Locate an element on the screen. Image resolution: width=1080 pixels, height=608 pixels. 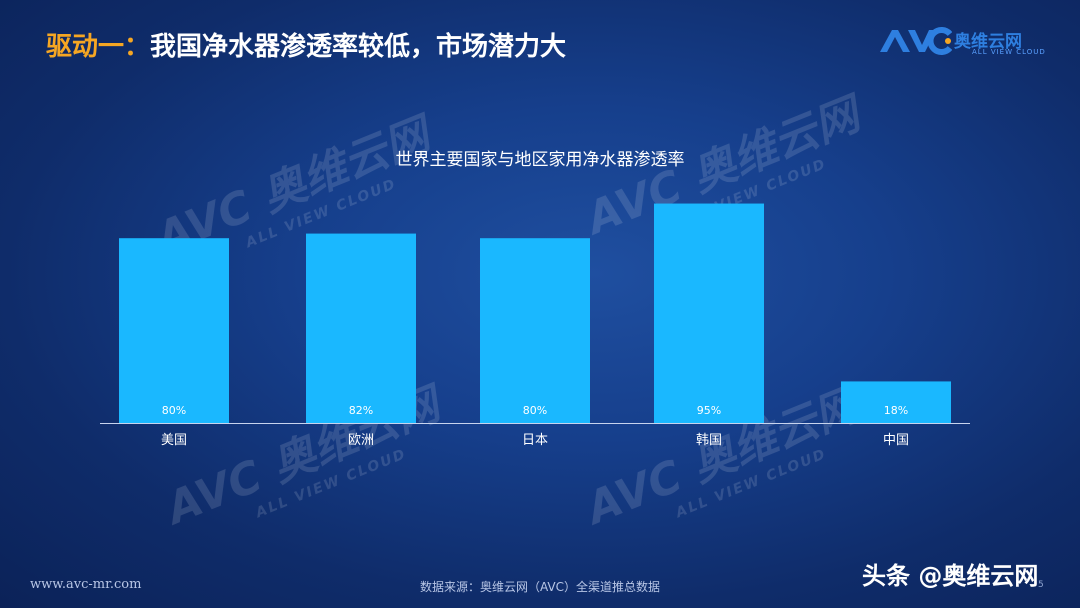
avc-logo: 奥维云网 ALL VIEW CLOUD is located at coordinates (963, 43).